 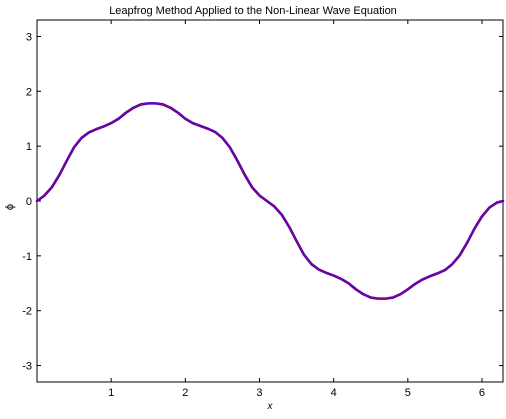 What do you see at coordinates (408, 393) in the screenshot?
I see `x-tick-label: 5` at bounding box center [408, 393].